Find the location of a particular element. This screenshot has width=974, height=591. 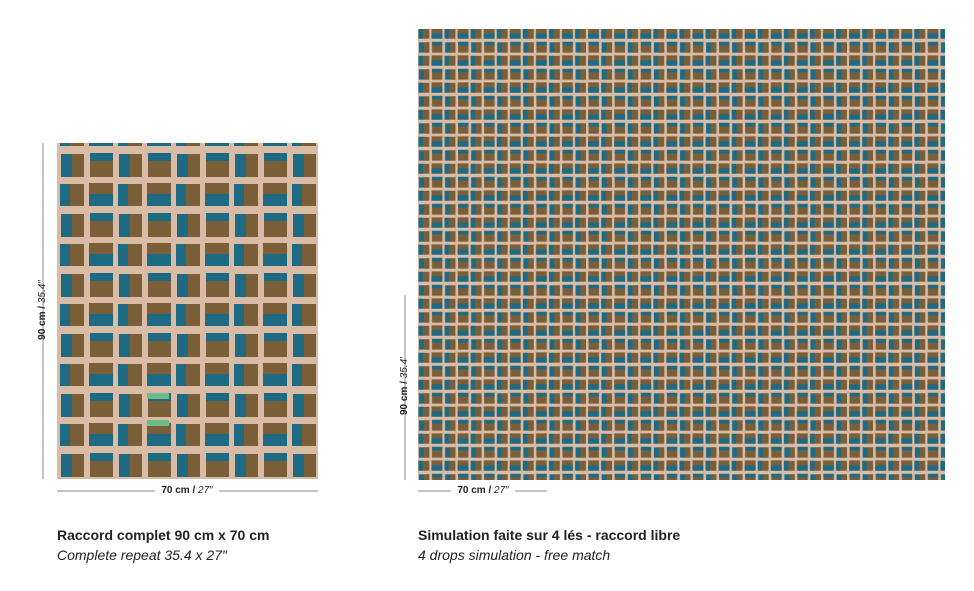

caption-en: Complete repeat 35.4 x 27″ is located at coordinates (142, 555).